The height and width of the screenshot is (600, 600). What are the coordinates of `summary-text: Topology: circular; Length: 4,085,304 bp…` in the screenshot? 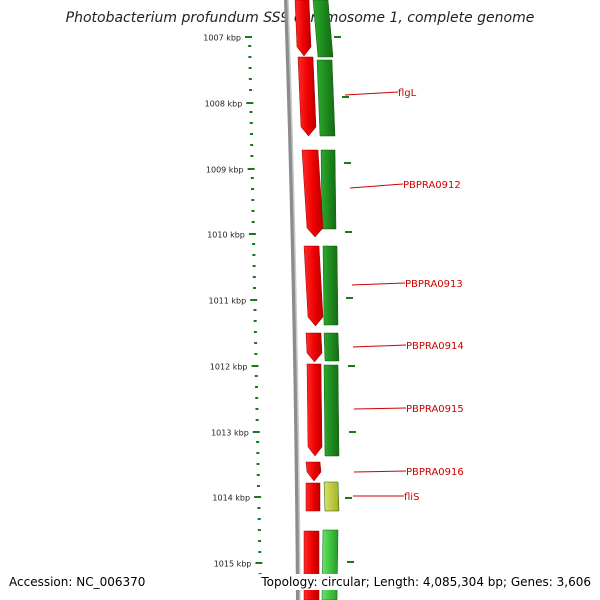 It's located at (426, 582).